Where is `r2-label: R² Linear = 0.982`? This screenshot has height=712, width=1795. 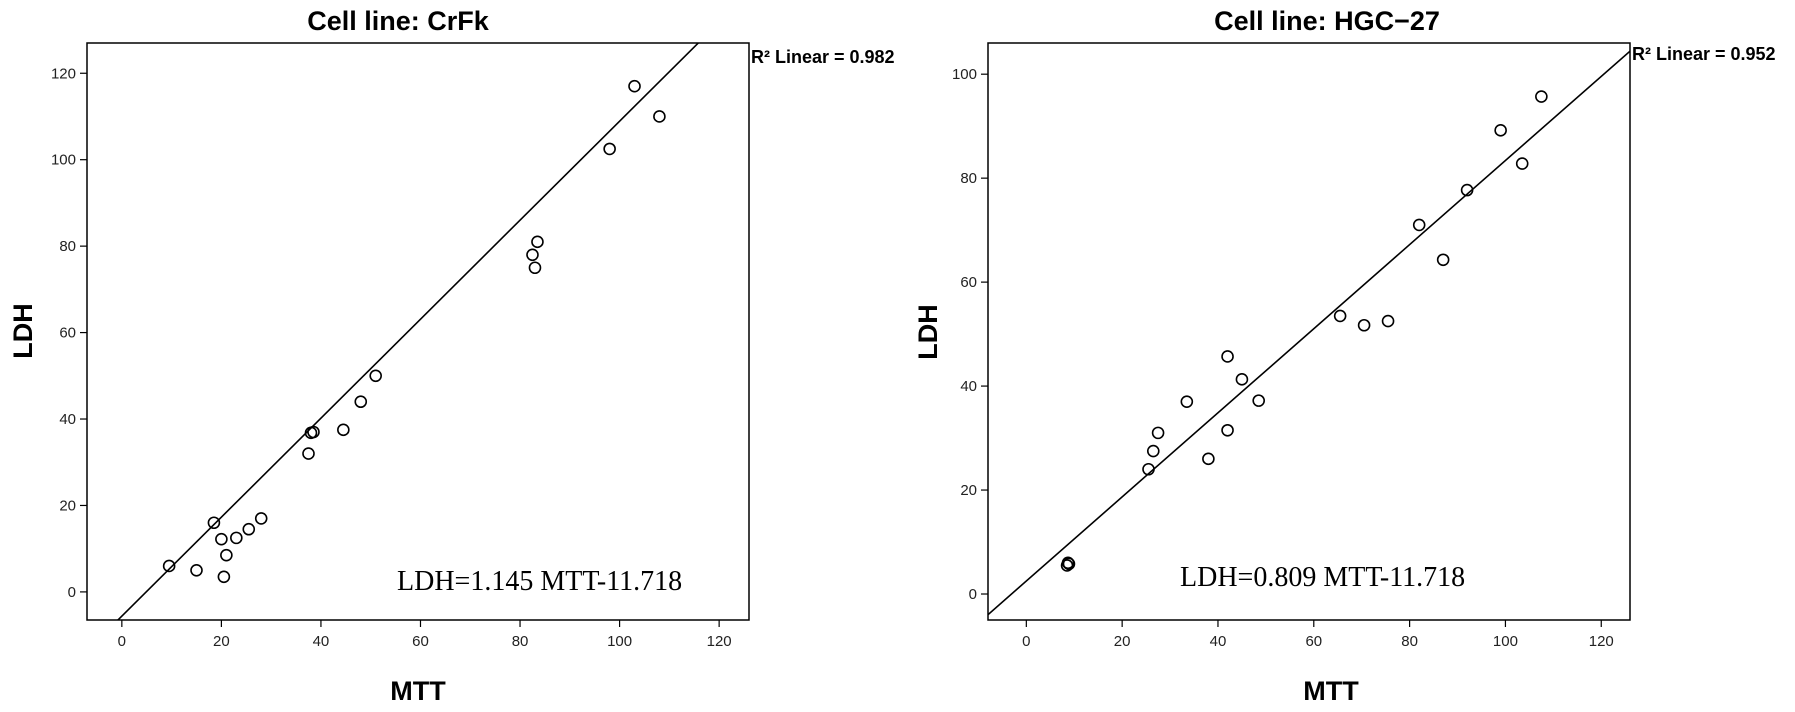 r2-label: R² Linear = 0.982 is located at coordinates (823, 57).